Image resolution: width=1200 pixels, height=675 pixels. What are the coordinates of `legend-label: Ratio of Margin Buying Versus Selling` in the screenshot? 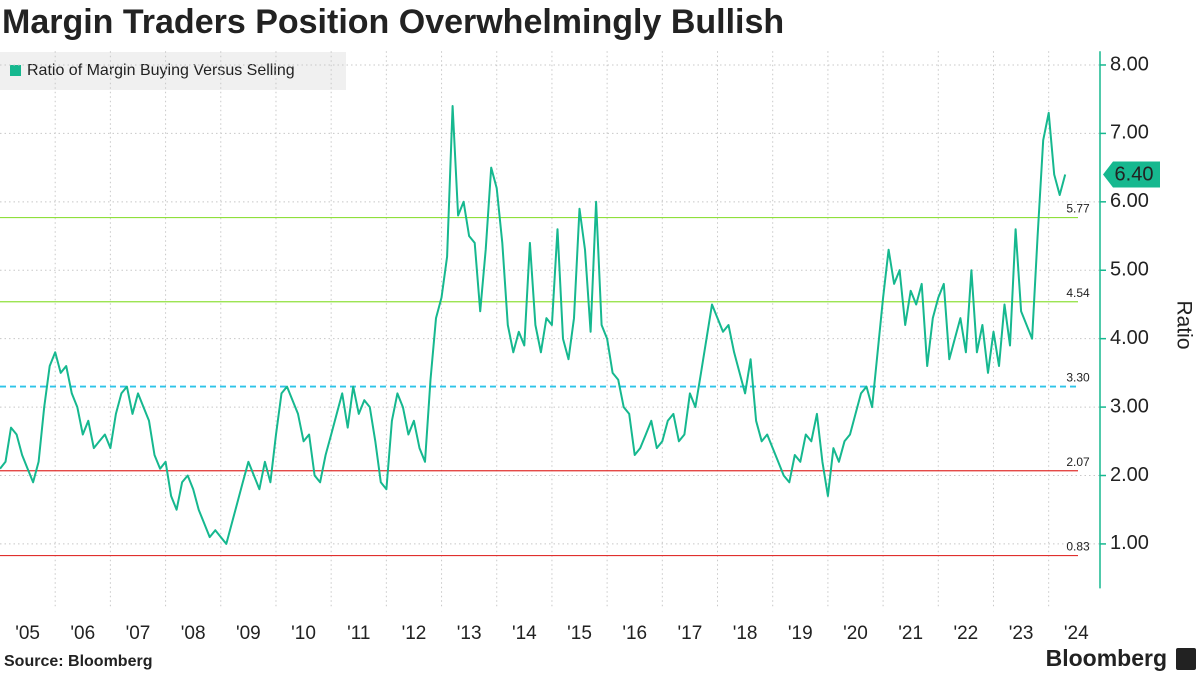 It's located at (161, 70).